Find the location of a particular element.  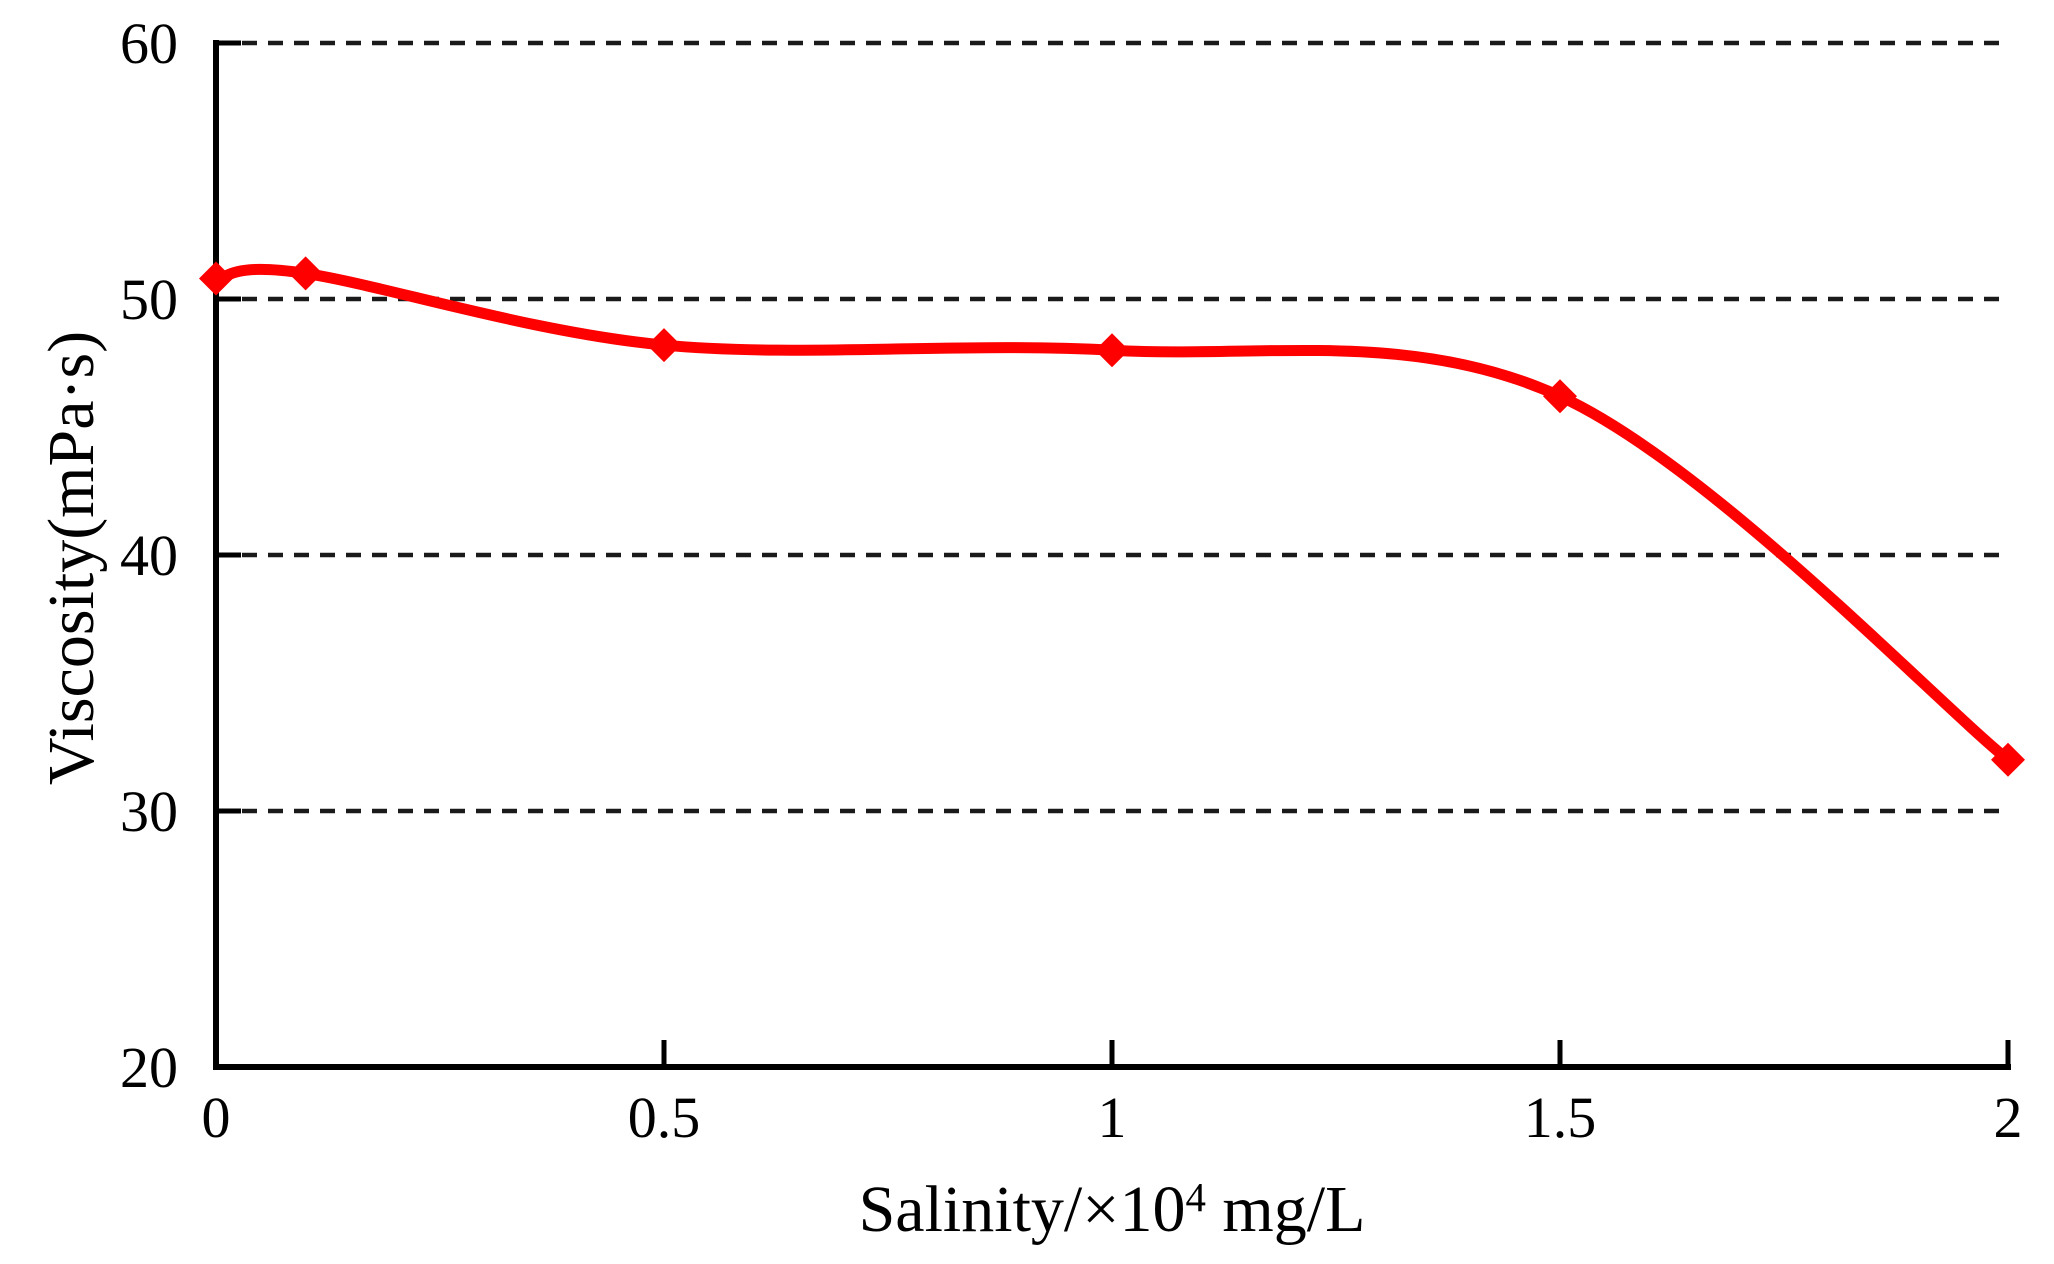

x-tick-label: 2 is located at coordinates (2008, 1117).